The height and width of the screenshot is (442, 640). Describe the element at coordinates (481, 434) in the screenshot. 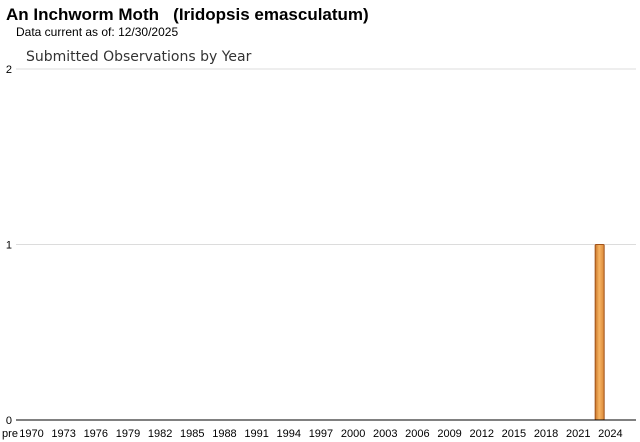

I see `x-tick-label: 2012` at that location.